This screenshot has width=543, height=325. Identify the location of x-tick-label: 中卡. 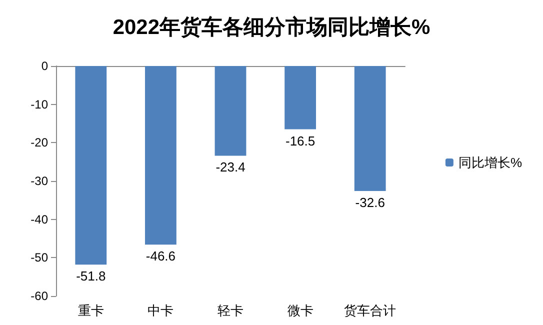
(161, 310).